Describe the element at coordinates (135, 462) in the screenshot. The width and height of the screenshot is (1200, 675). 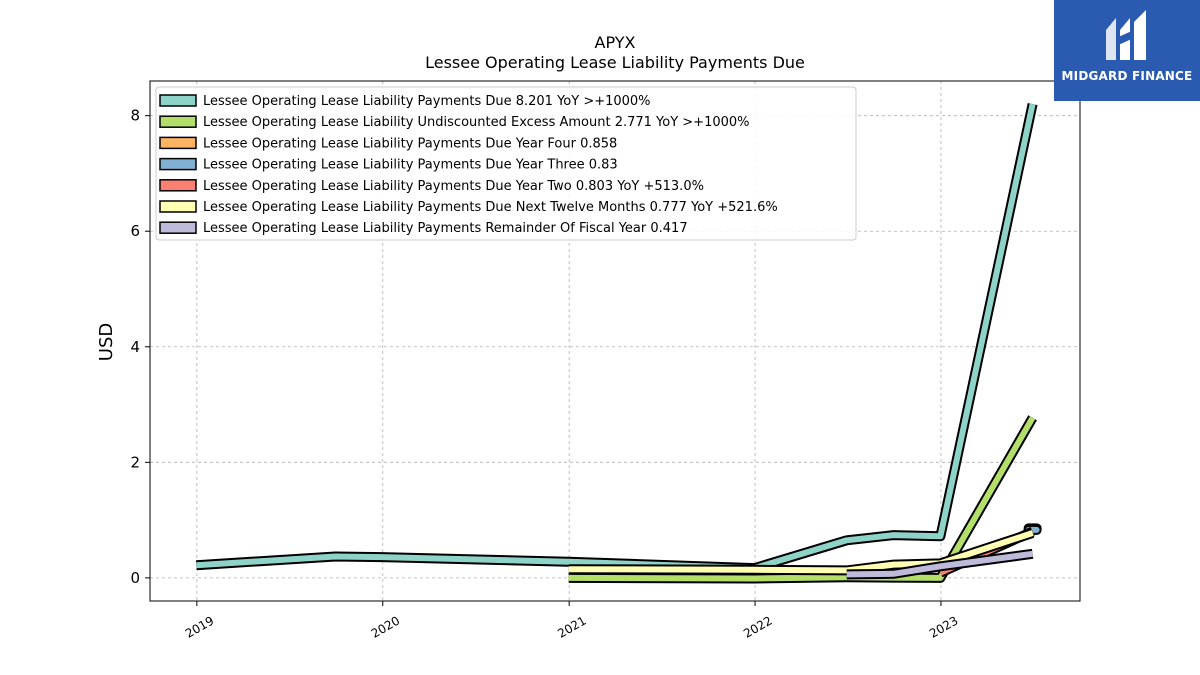
I see `y-tick-label: 2` at that location.